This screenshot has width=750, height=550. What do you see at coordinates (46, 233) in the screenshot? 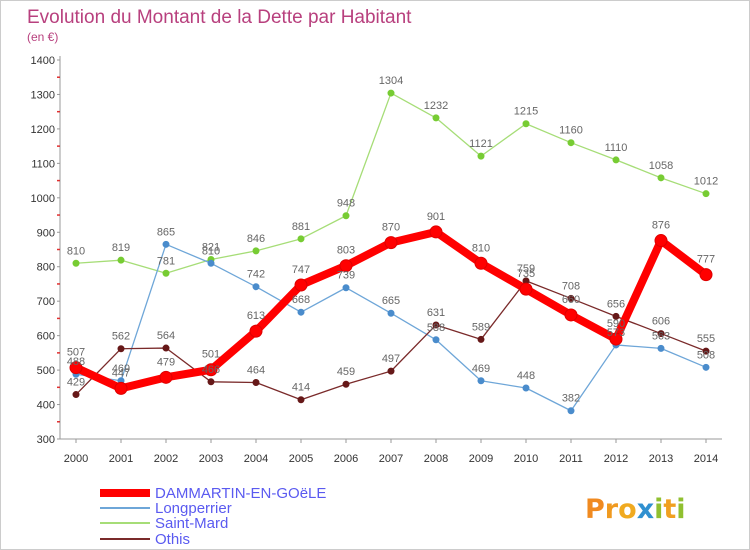
I see `y-tick-label: 900` at bounding box center [46, 233].